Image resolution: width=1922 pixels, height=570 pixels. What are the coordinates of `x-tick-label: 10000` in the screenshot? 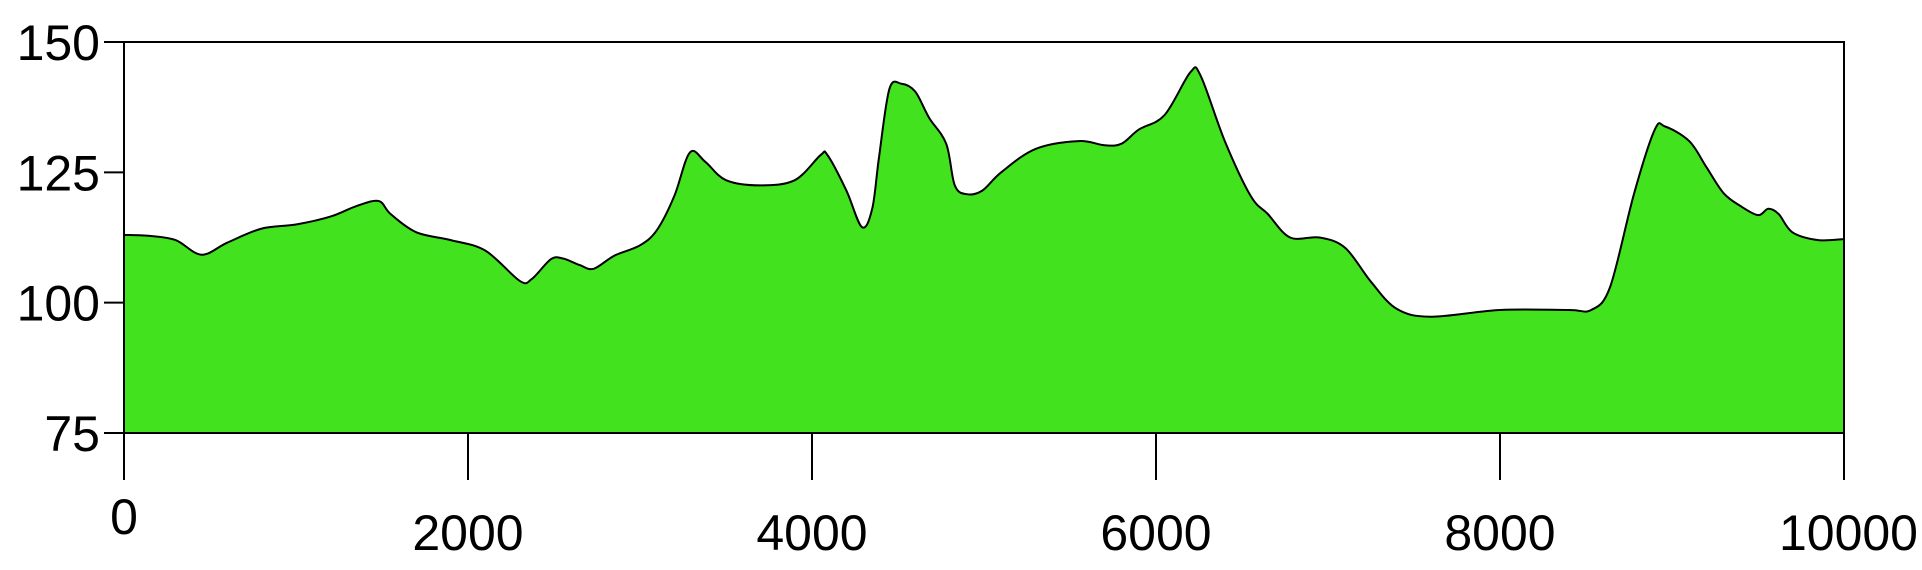 It's located at (1848, 533).